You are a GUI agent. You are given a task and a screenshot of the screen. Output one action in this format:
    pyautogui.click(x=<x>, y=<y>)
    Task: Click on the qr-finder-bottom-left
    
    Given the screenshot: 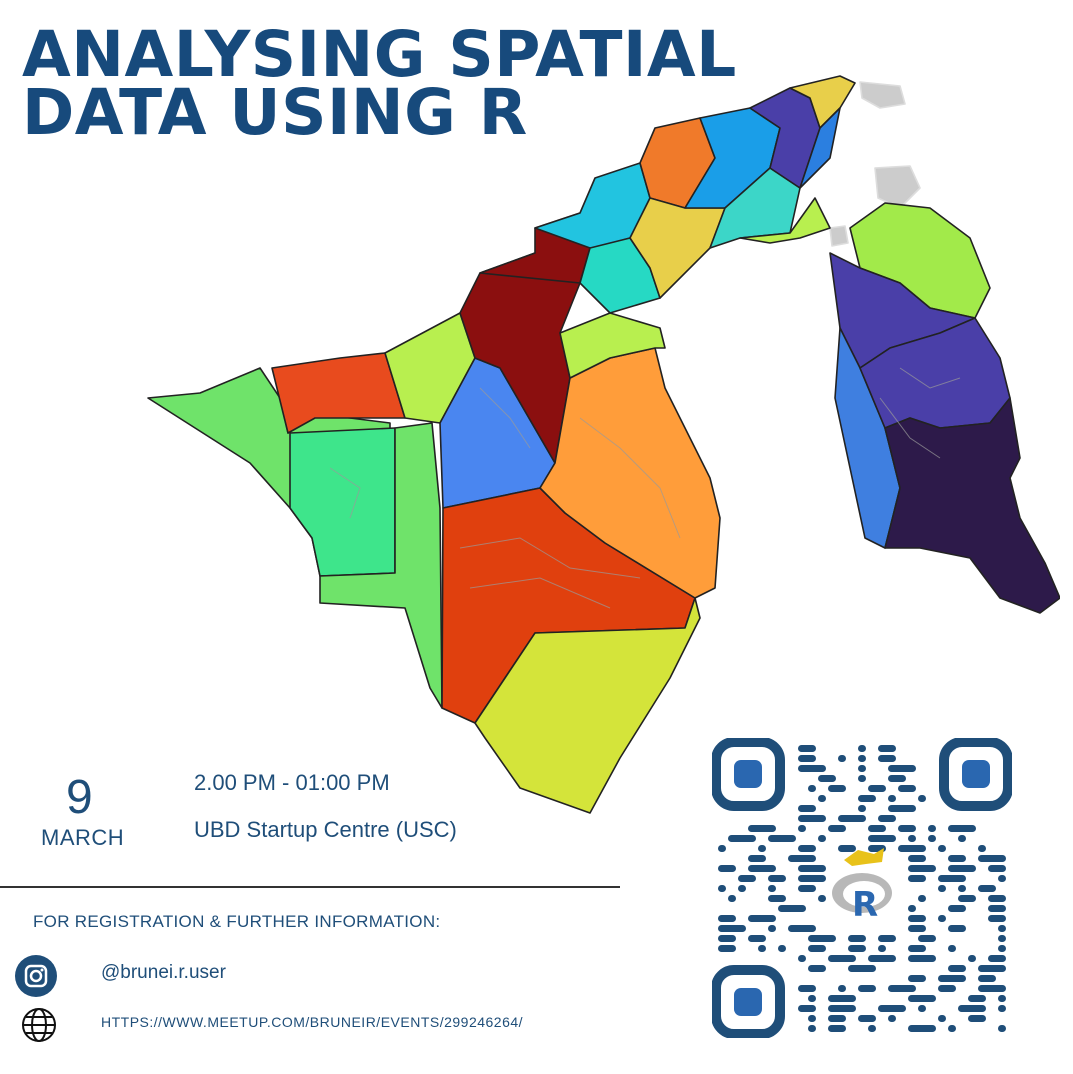 What is the action you would take?
    pyautogui.click(x=748, y=1001)
    